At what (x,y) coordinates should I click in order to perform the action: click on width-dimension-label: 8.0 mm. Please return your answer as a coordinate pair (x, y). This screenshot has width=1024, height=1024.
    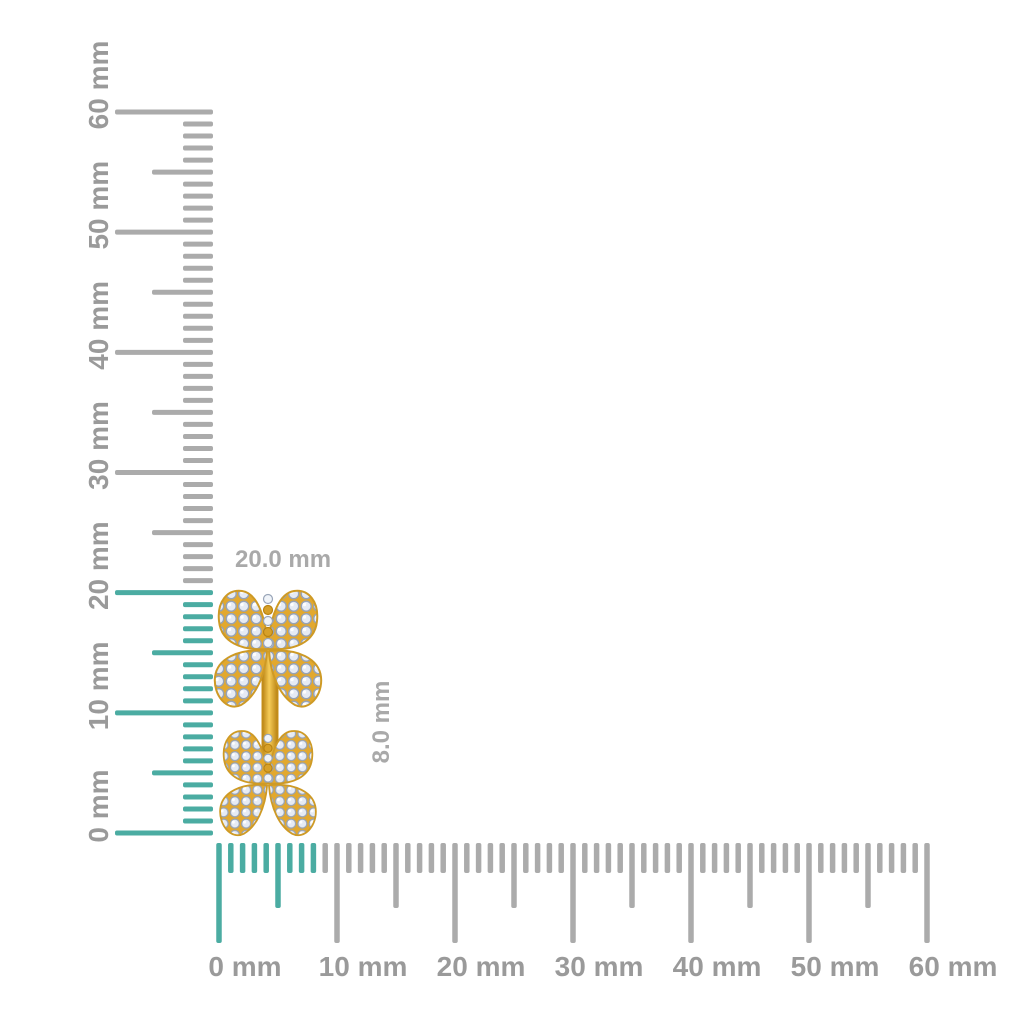
    Looking at the image, I should click on (381, 722).